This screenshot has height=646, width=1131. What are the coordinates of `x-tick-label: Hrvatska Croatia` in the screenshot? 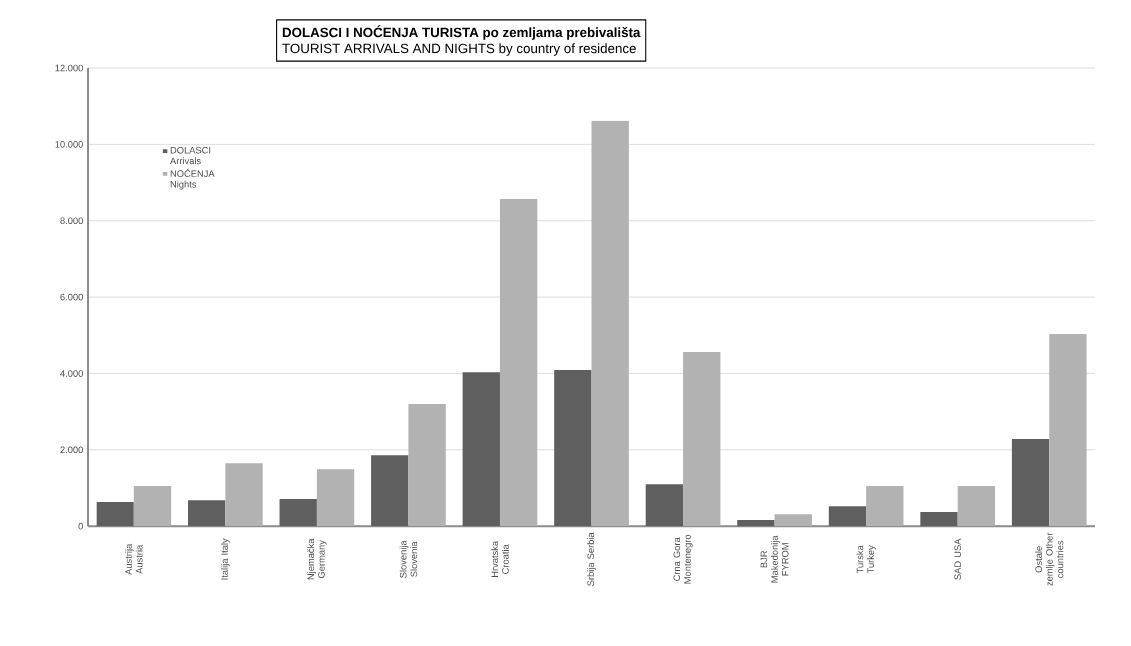 It's located at (500, 558).